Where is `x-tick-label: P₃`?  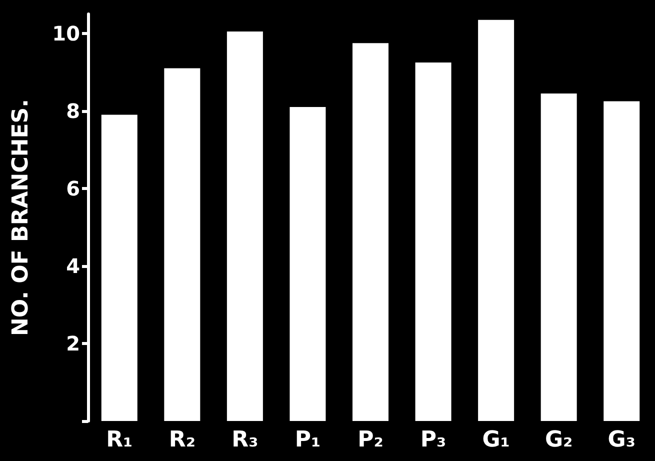
x-tick-label: P₃ is located at coordinates (433, 440).